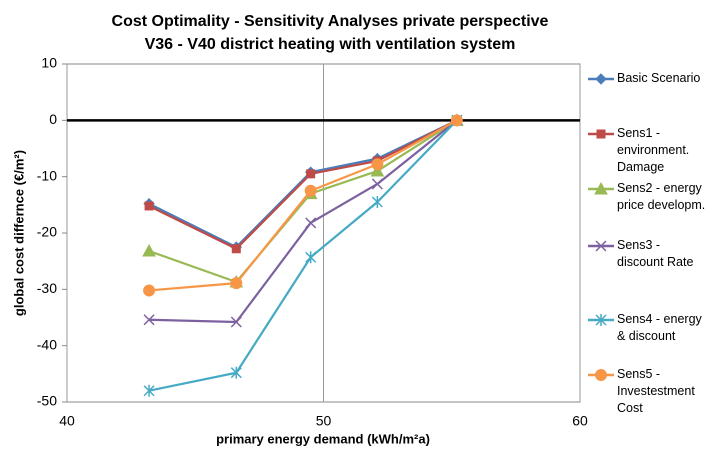 The width and height of the screenshot is (709, 452). I want to click on y-tick-label: -40, so click(47, 344).